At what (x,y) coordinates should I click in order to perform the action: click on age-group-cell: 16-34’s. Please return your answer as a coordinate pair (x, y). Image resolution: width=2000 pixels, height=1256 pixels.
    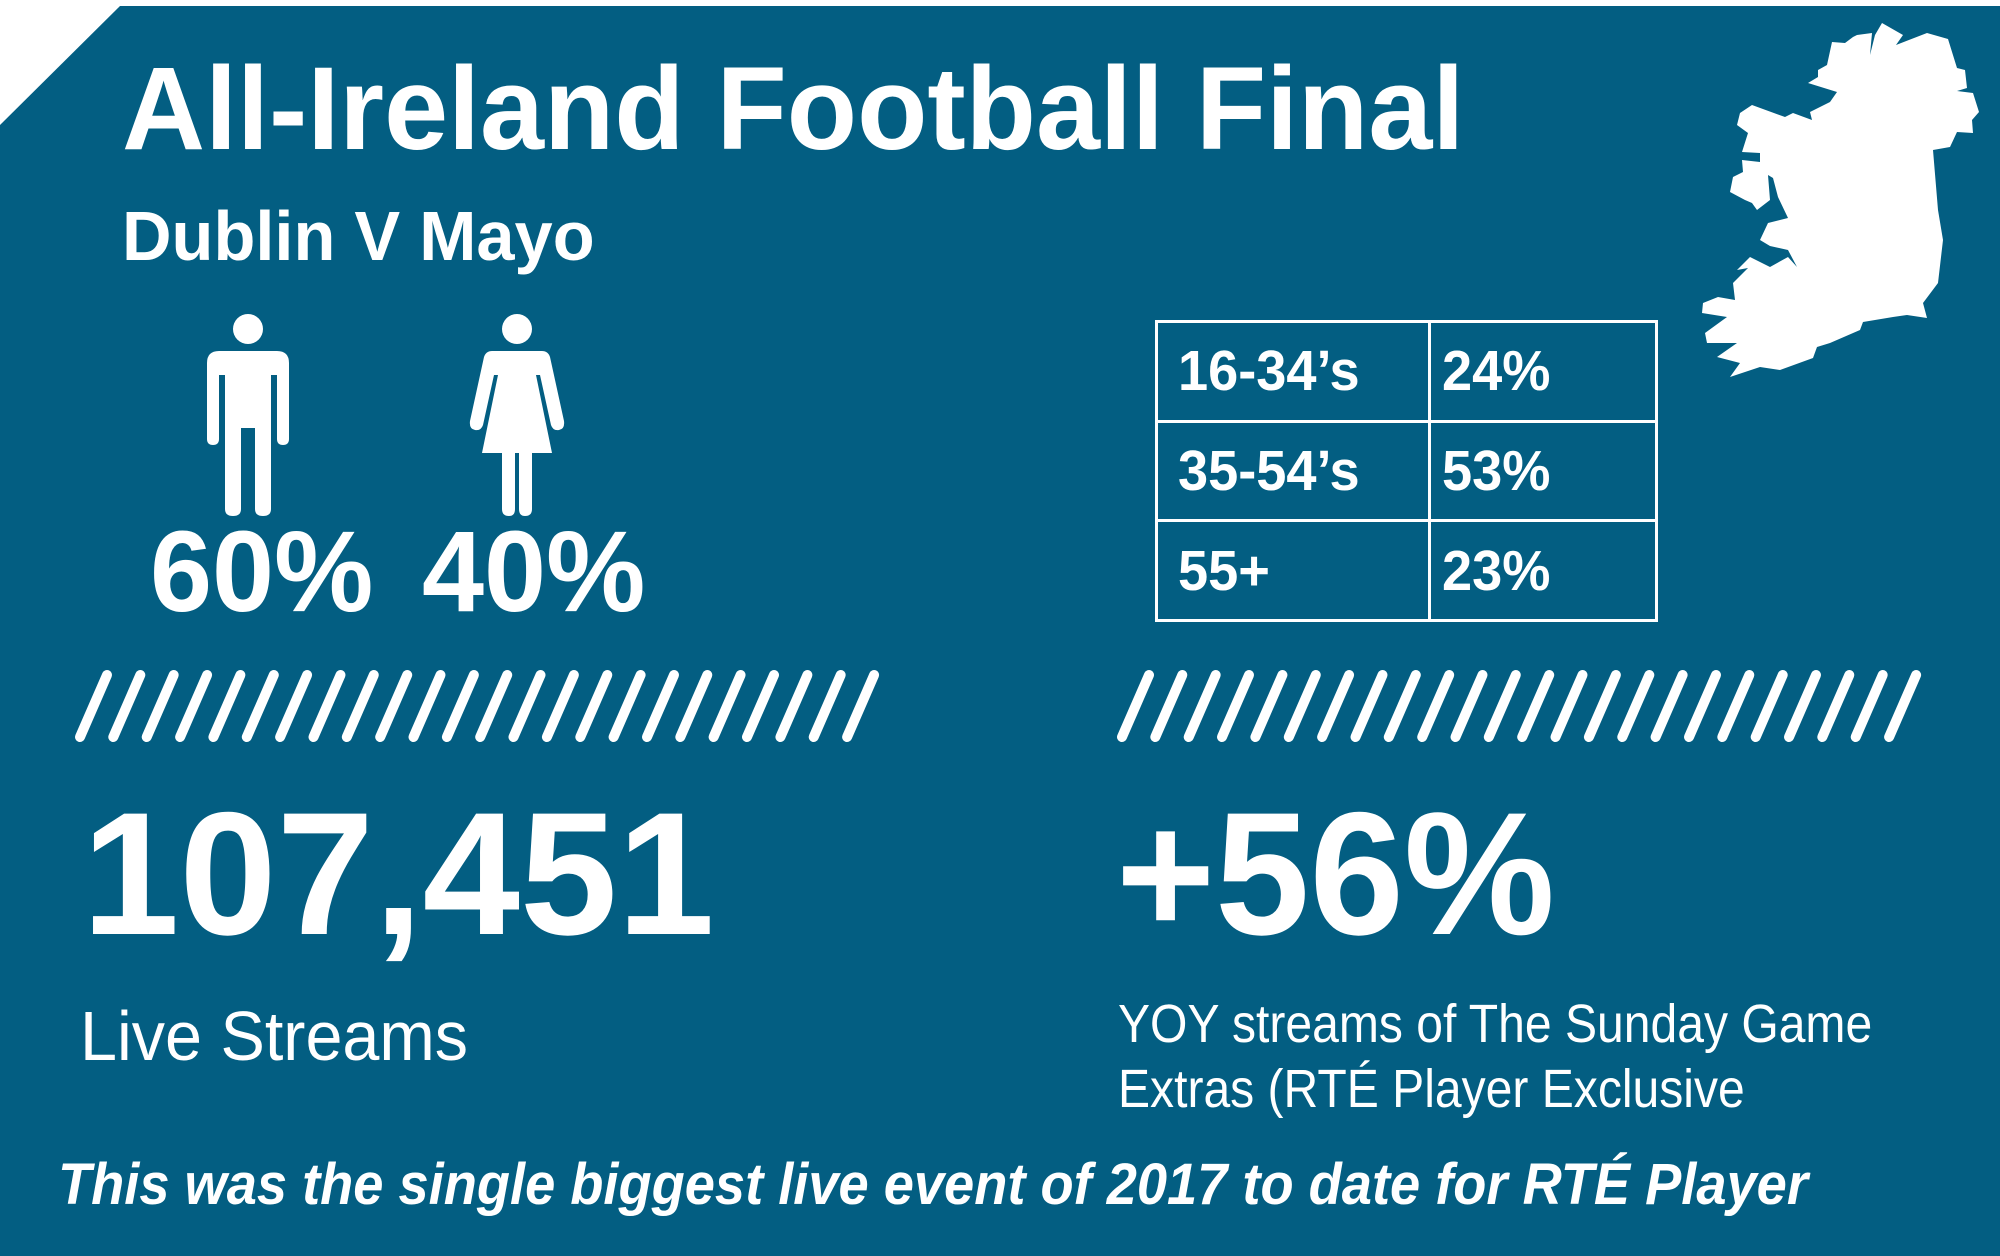
    Looking at the image, I should click on (1293, 371).